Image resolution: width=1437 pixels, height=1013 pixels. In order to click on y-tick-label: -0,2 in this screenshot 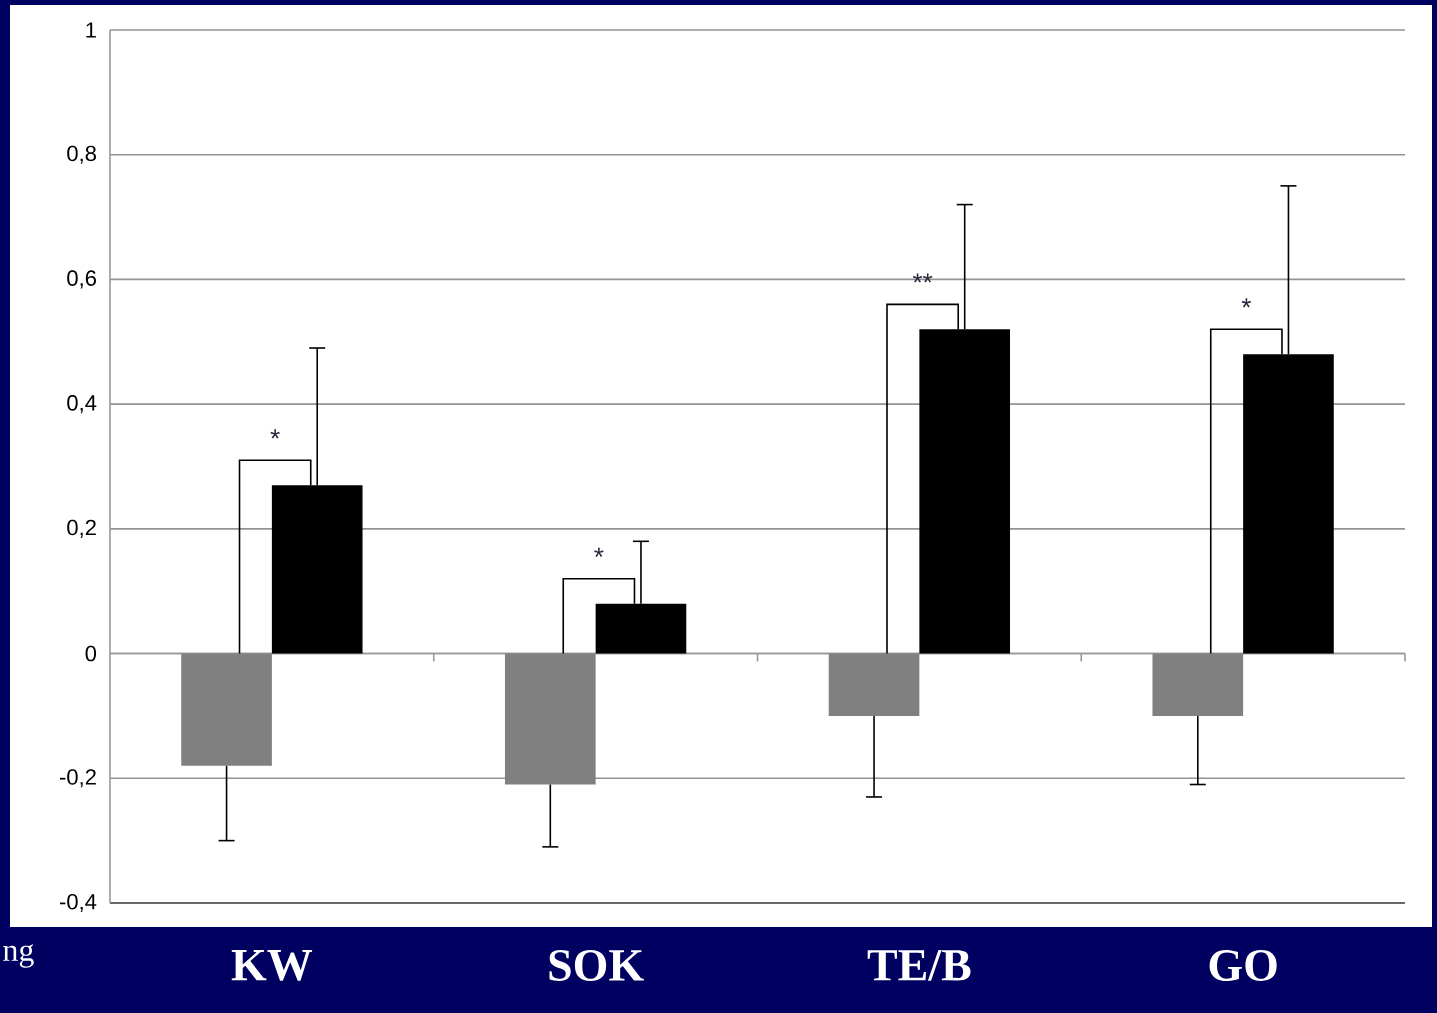, I will do `click(78, 778)`.